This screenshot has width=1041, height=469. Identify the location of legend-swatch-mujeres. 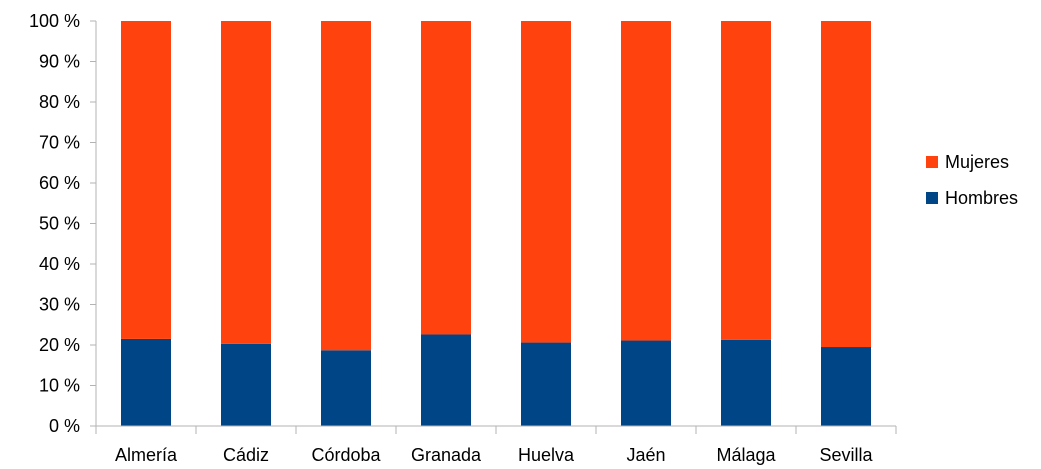
(932, 162).